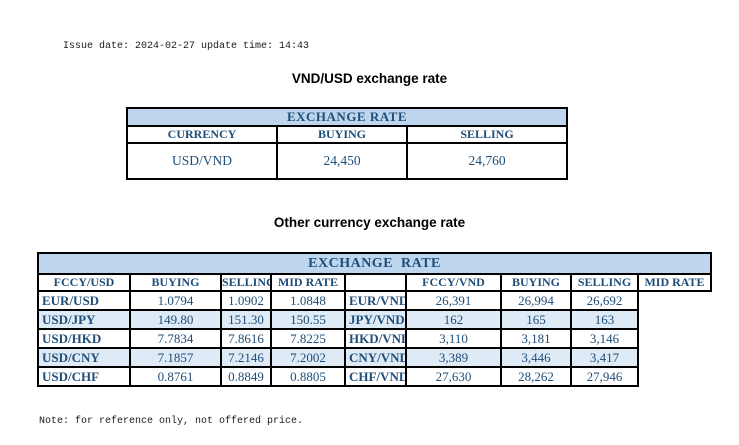  What do you see at coordinates (536, 300) in the screenshot?
I see `right-selling-cell: 26,994` at bounding box center [536, 300].